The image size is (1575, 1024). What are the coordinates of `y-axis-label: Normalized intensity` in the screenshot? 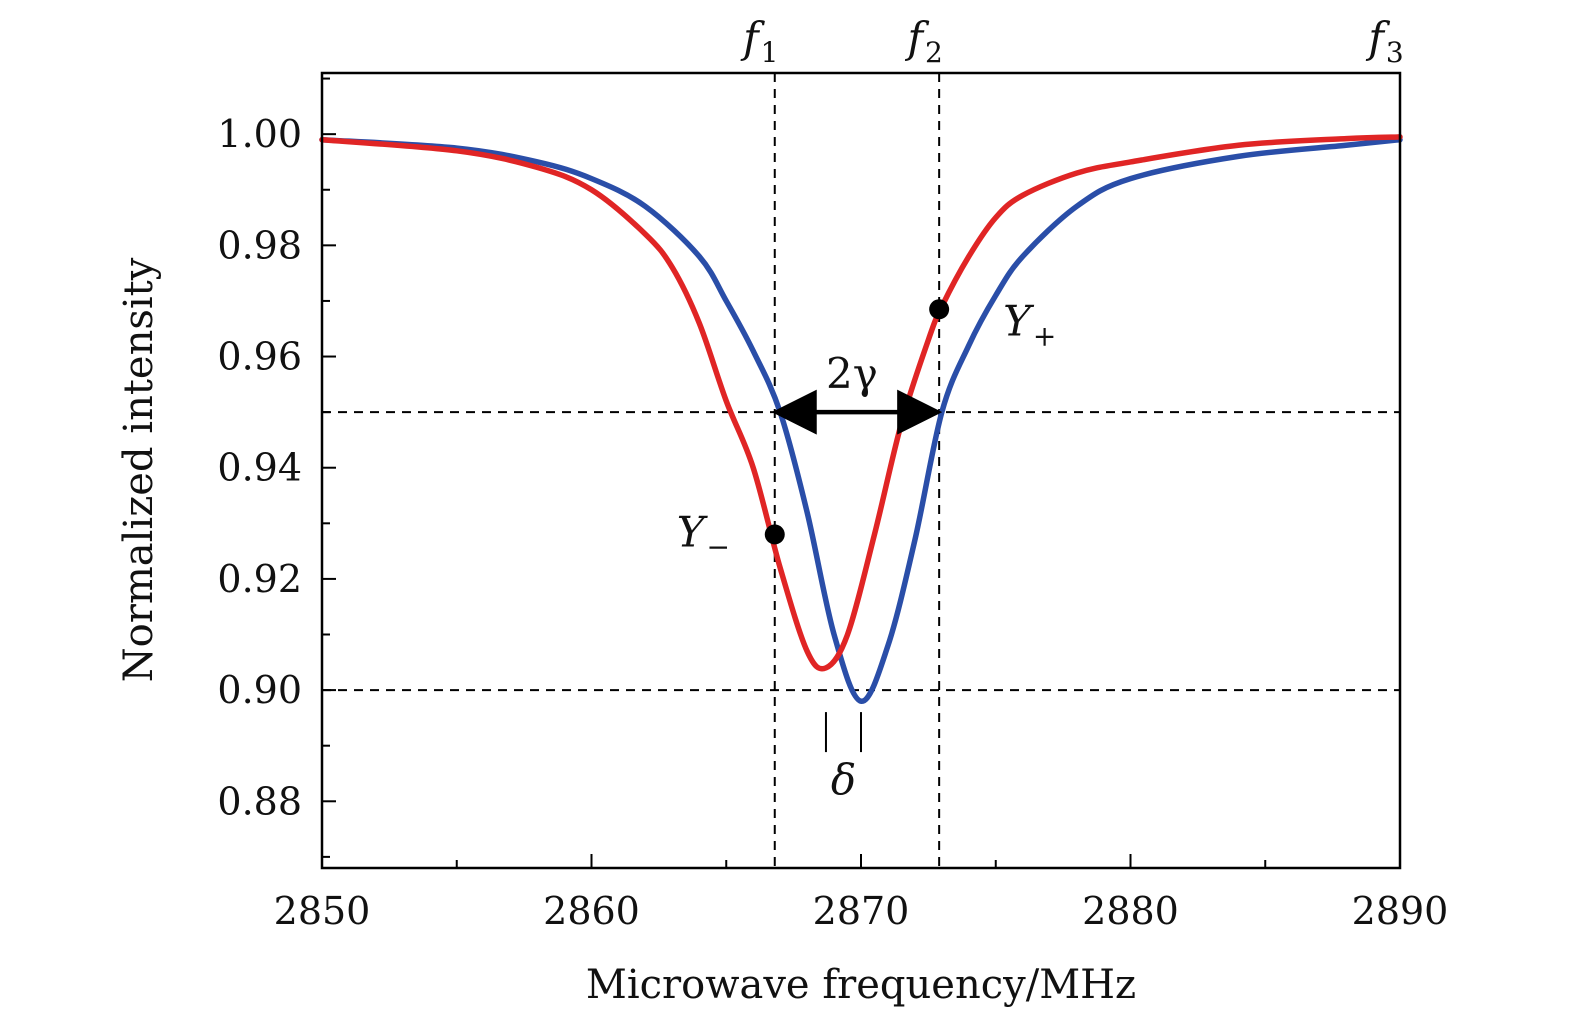 It's located at (139, 469).